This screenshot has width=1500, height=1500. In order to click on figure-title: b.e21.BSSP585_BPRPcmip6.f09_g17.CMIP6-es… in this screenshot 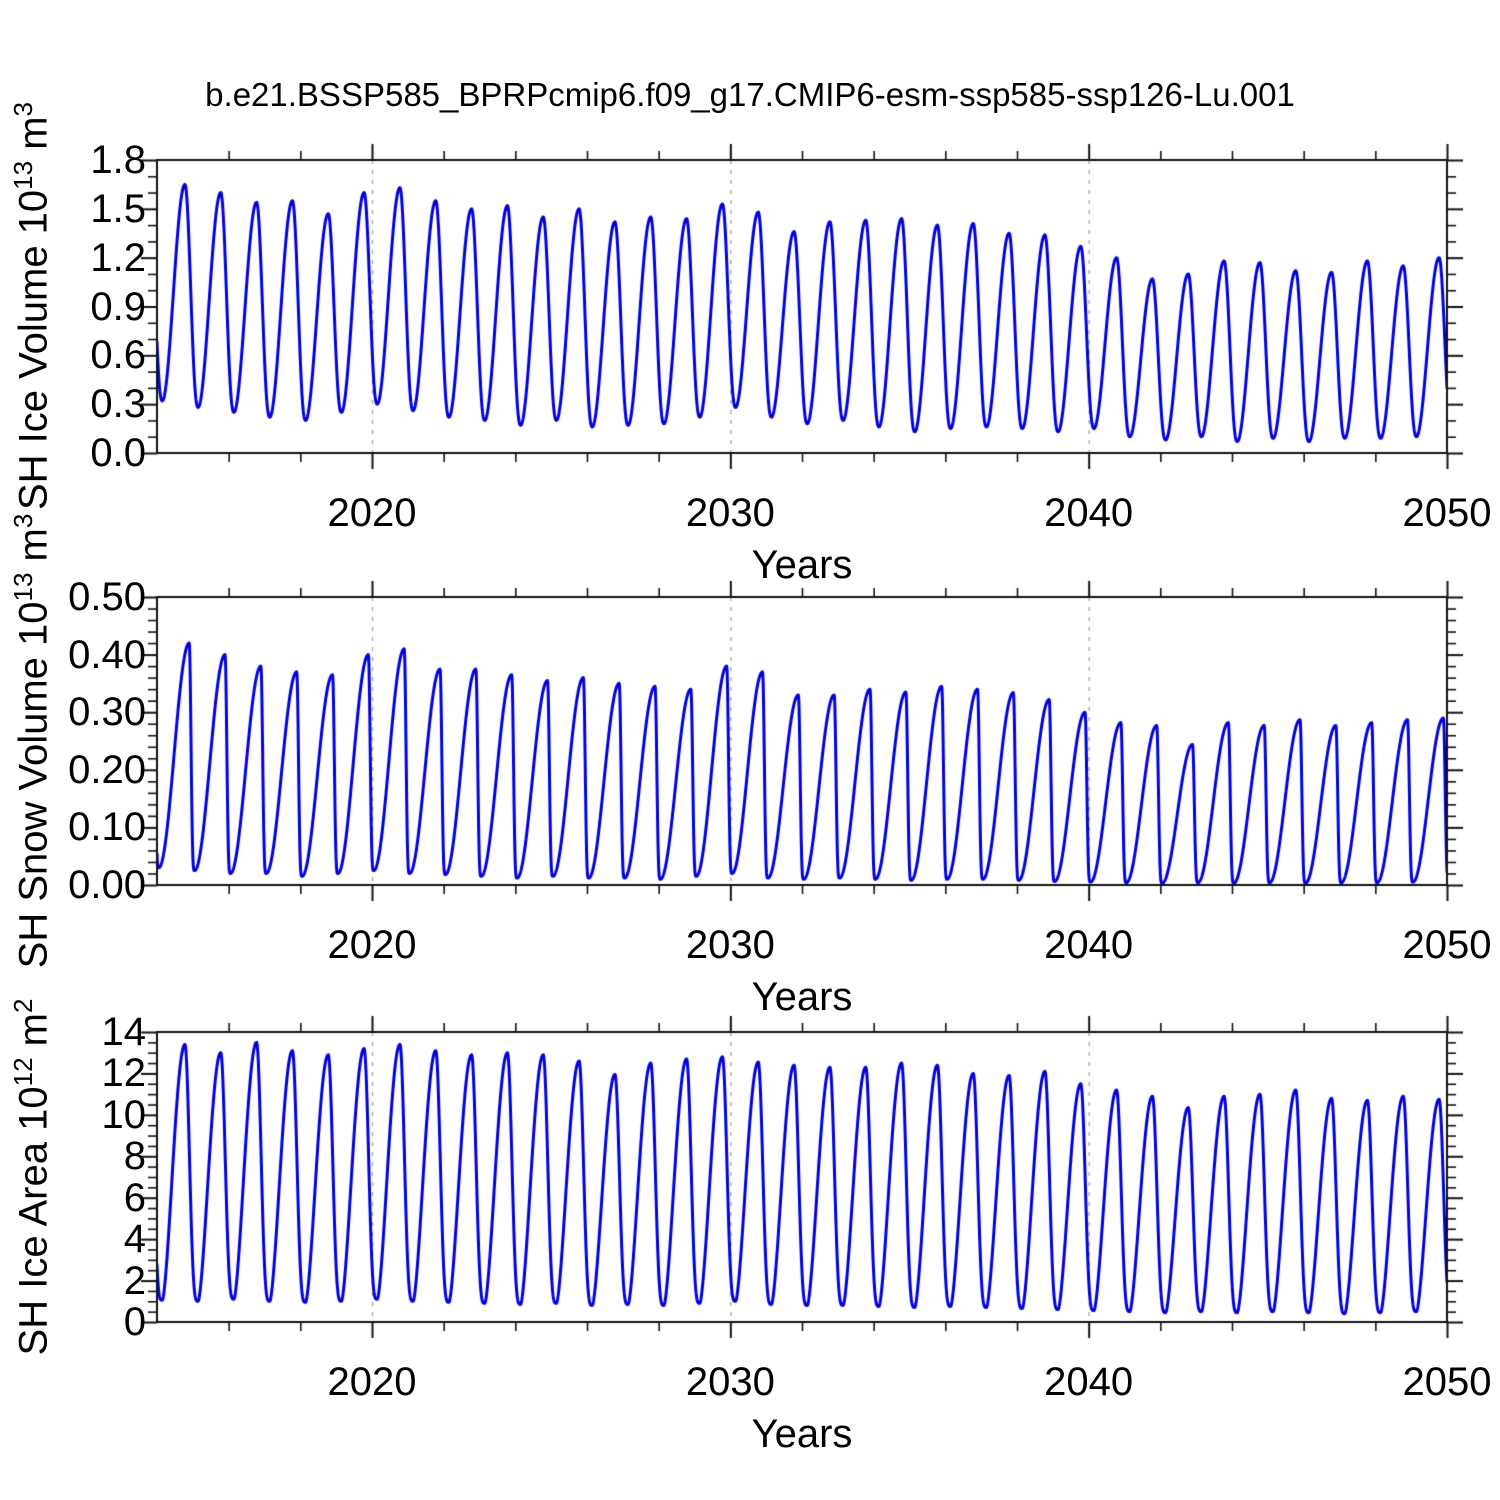, I will do `click(750, 94)`.